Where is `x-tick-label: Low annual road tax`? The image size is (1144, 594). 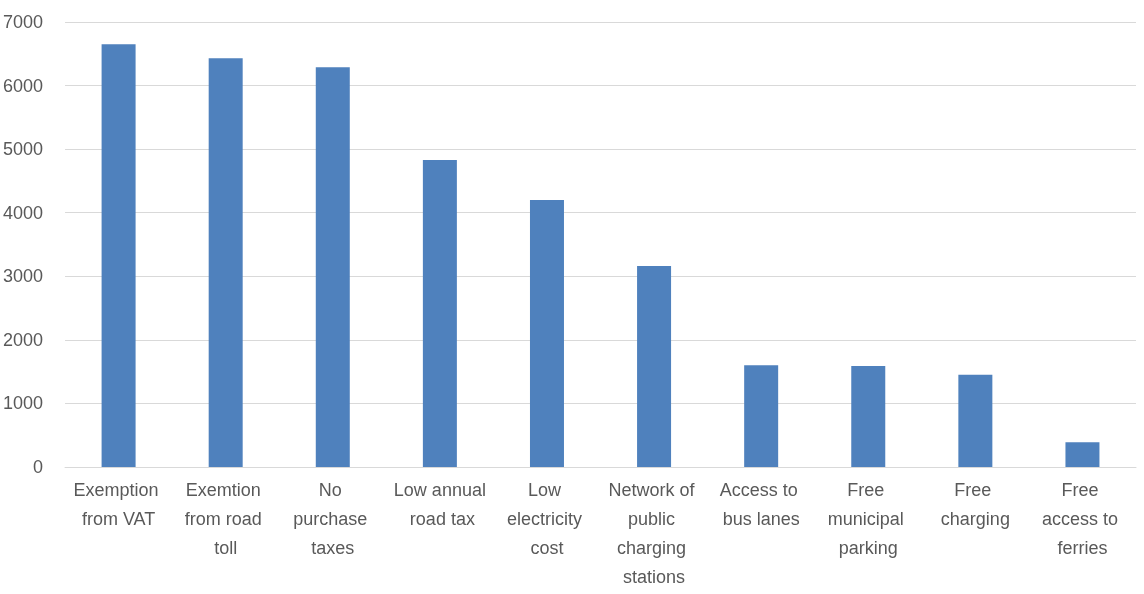 x-tick-label: Low annual road tax is located at coordinates (439, 504).